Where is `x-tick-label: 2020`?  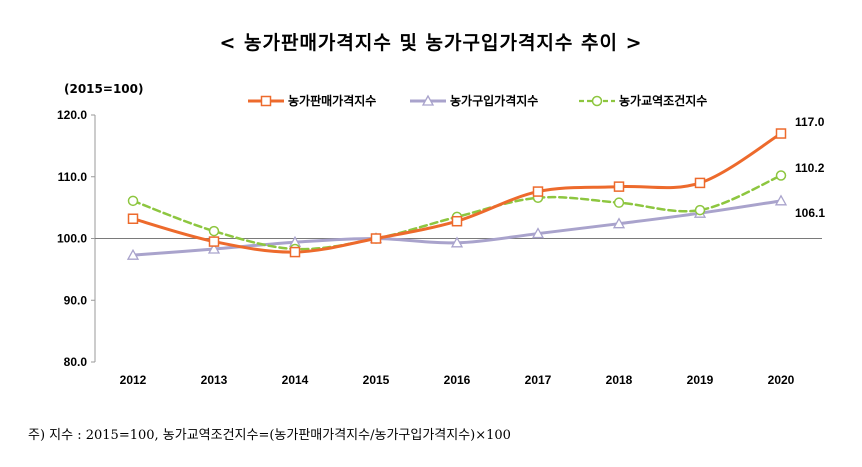 x-tick-label: 2020 is located at coordinates (781, 380).